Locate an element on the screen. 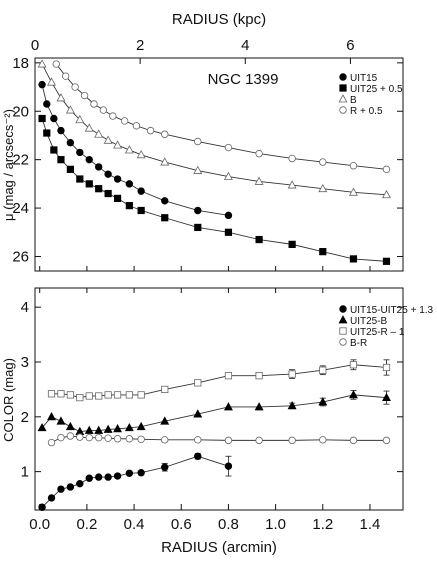  legend-label: UIT25 + 0.5 is located at coordinates (376, 89).